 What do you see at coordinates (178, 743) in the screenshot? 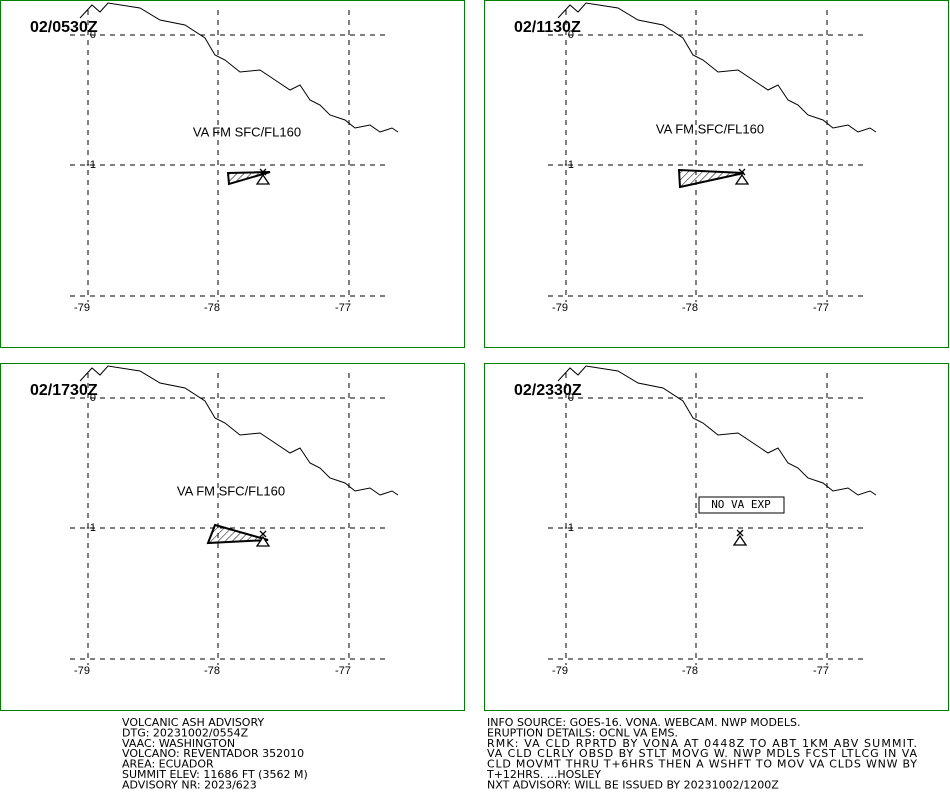
I see `advisory-line: VAAC: WASHINGTON` at bounding box center [178, 743].